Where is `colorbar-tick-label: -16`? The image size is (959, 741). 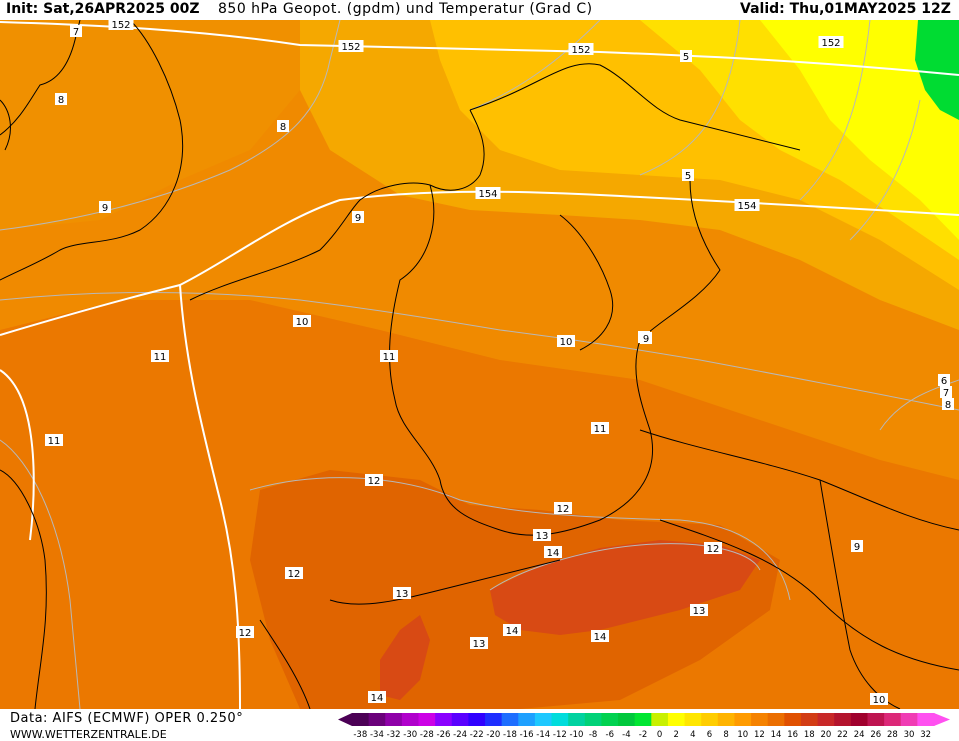
colorbar-tick-label: -16 is located at coordinates (527, 735).